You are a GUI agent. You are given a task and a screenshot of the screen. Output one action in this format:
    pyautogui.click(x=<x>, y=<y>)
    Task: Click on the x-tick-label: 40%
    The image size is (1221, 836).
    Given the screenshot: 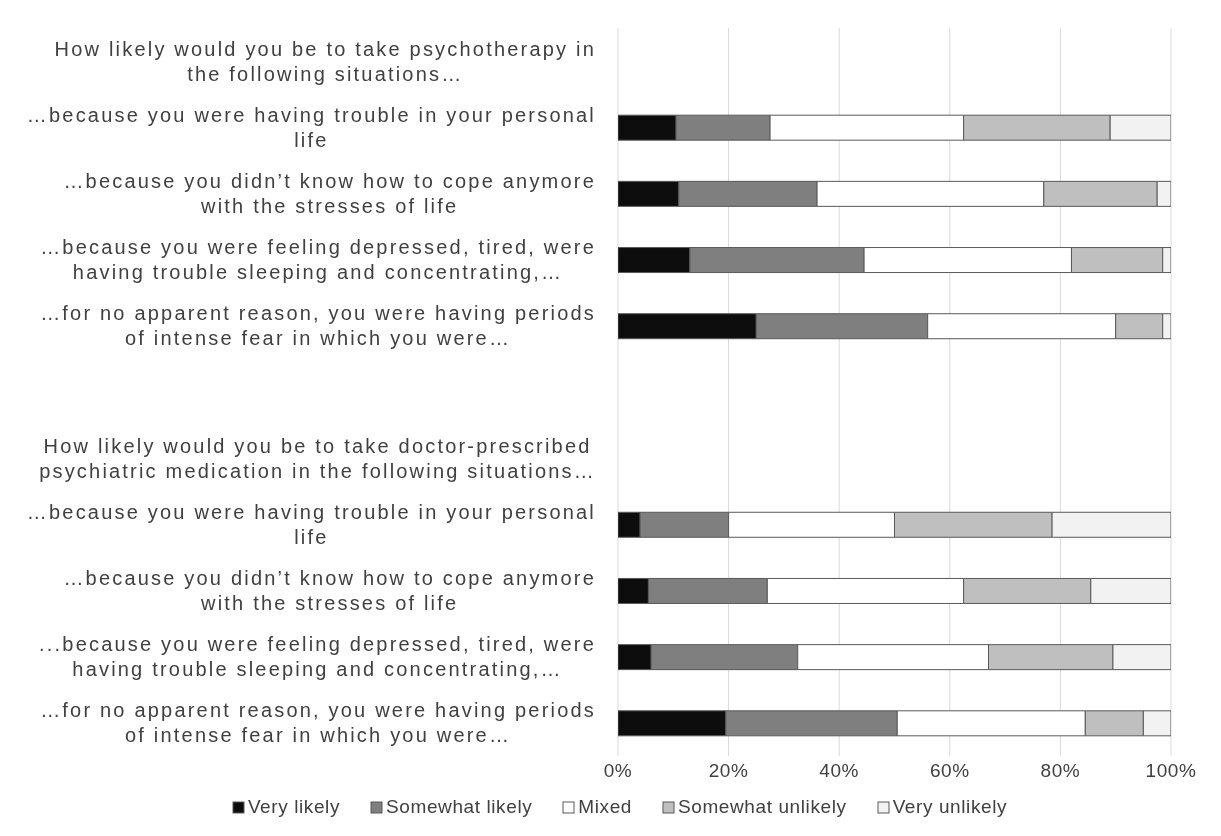 What is the action you would take?
    pyautogui.click(x=839, y=771)
    